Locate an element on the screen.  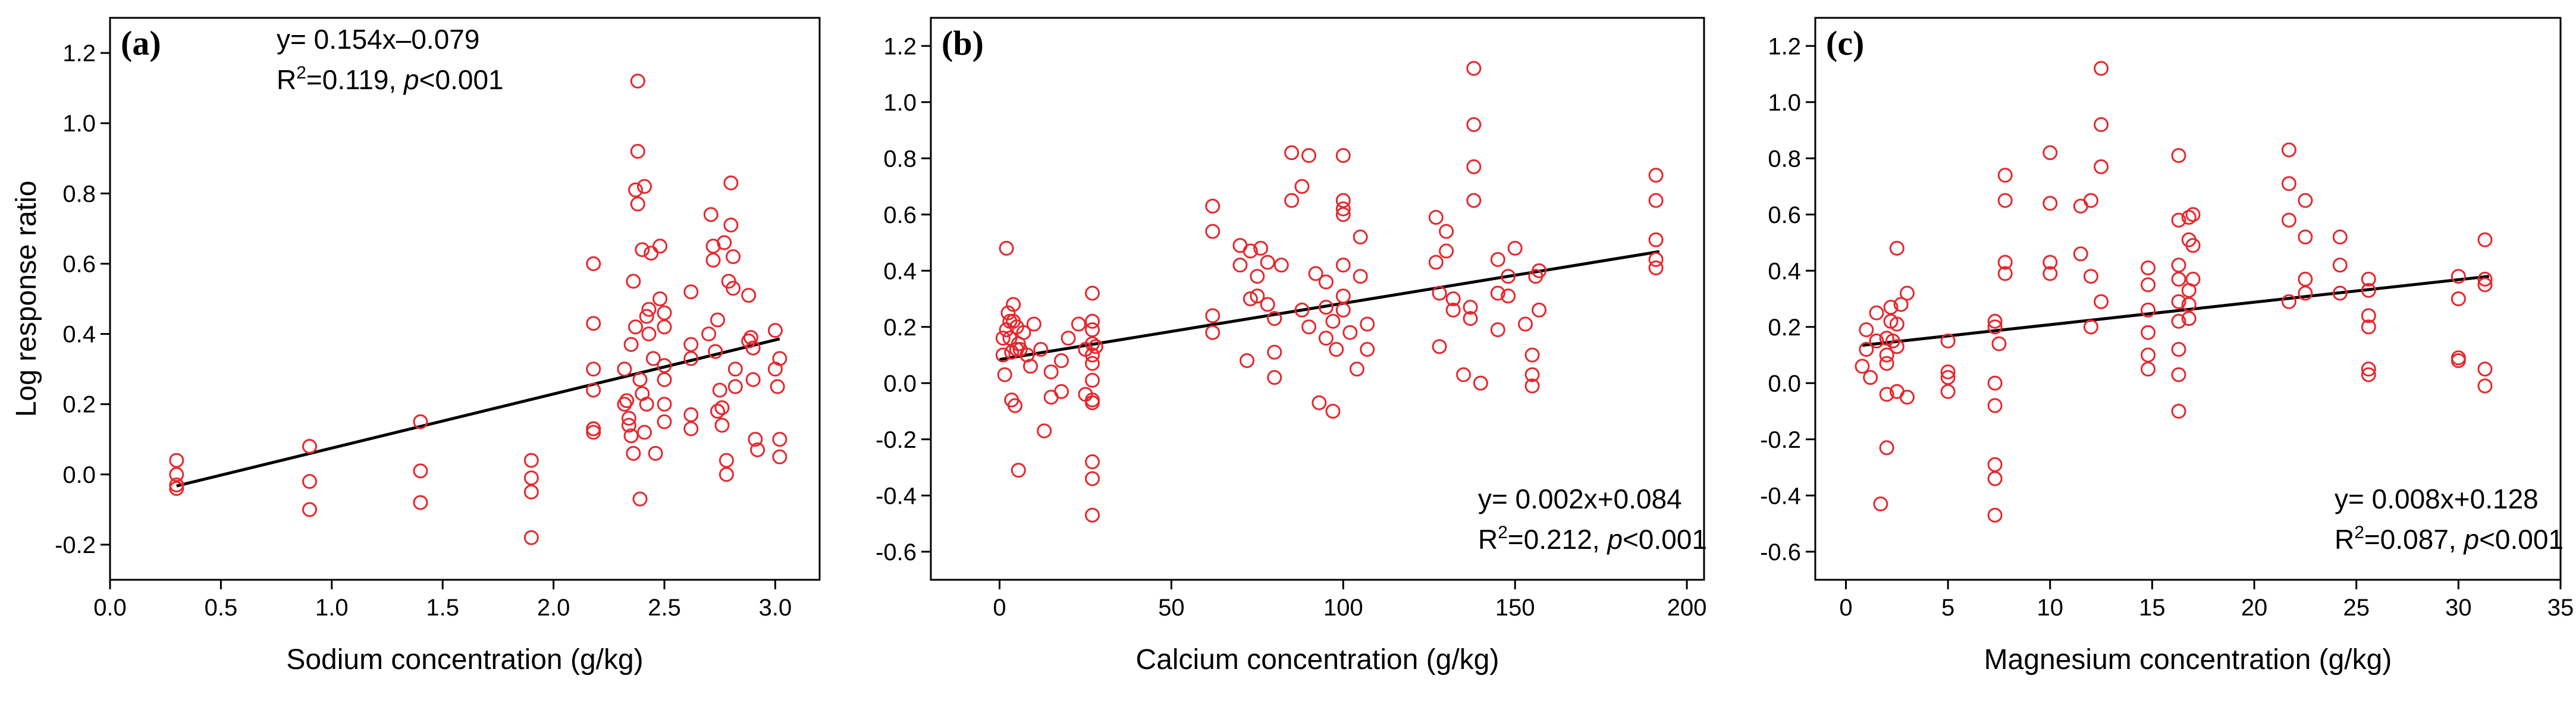
y-tick-label: 0.0 is located at coordinates (900, 383).